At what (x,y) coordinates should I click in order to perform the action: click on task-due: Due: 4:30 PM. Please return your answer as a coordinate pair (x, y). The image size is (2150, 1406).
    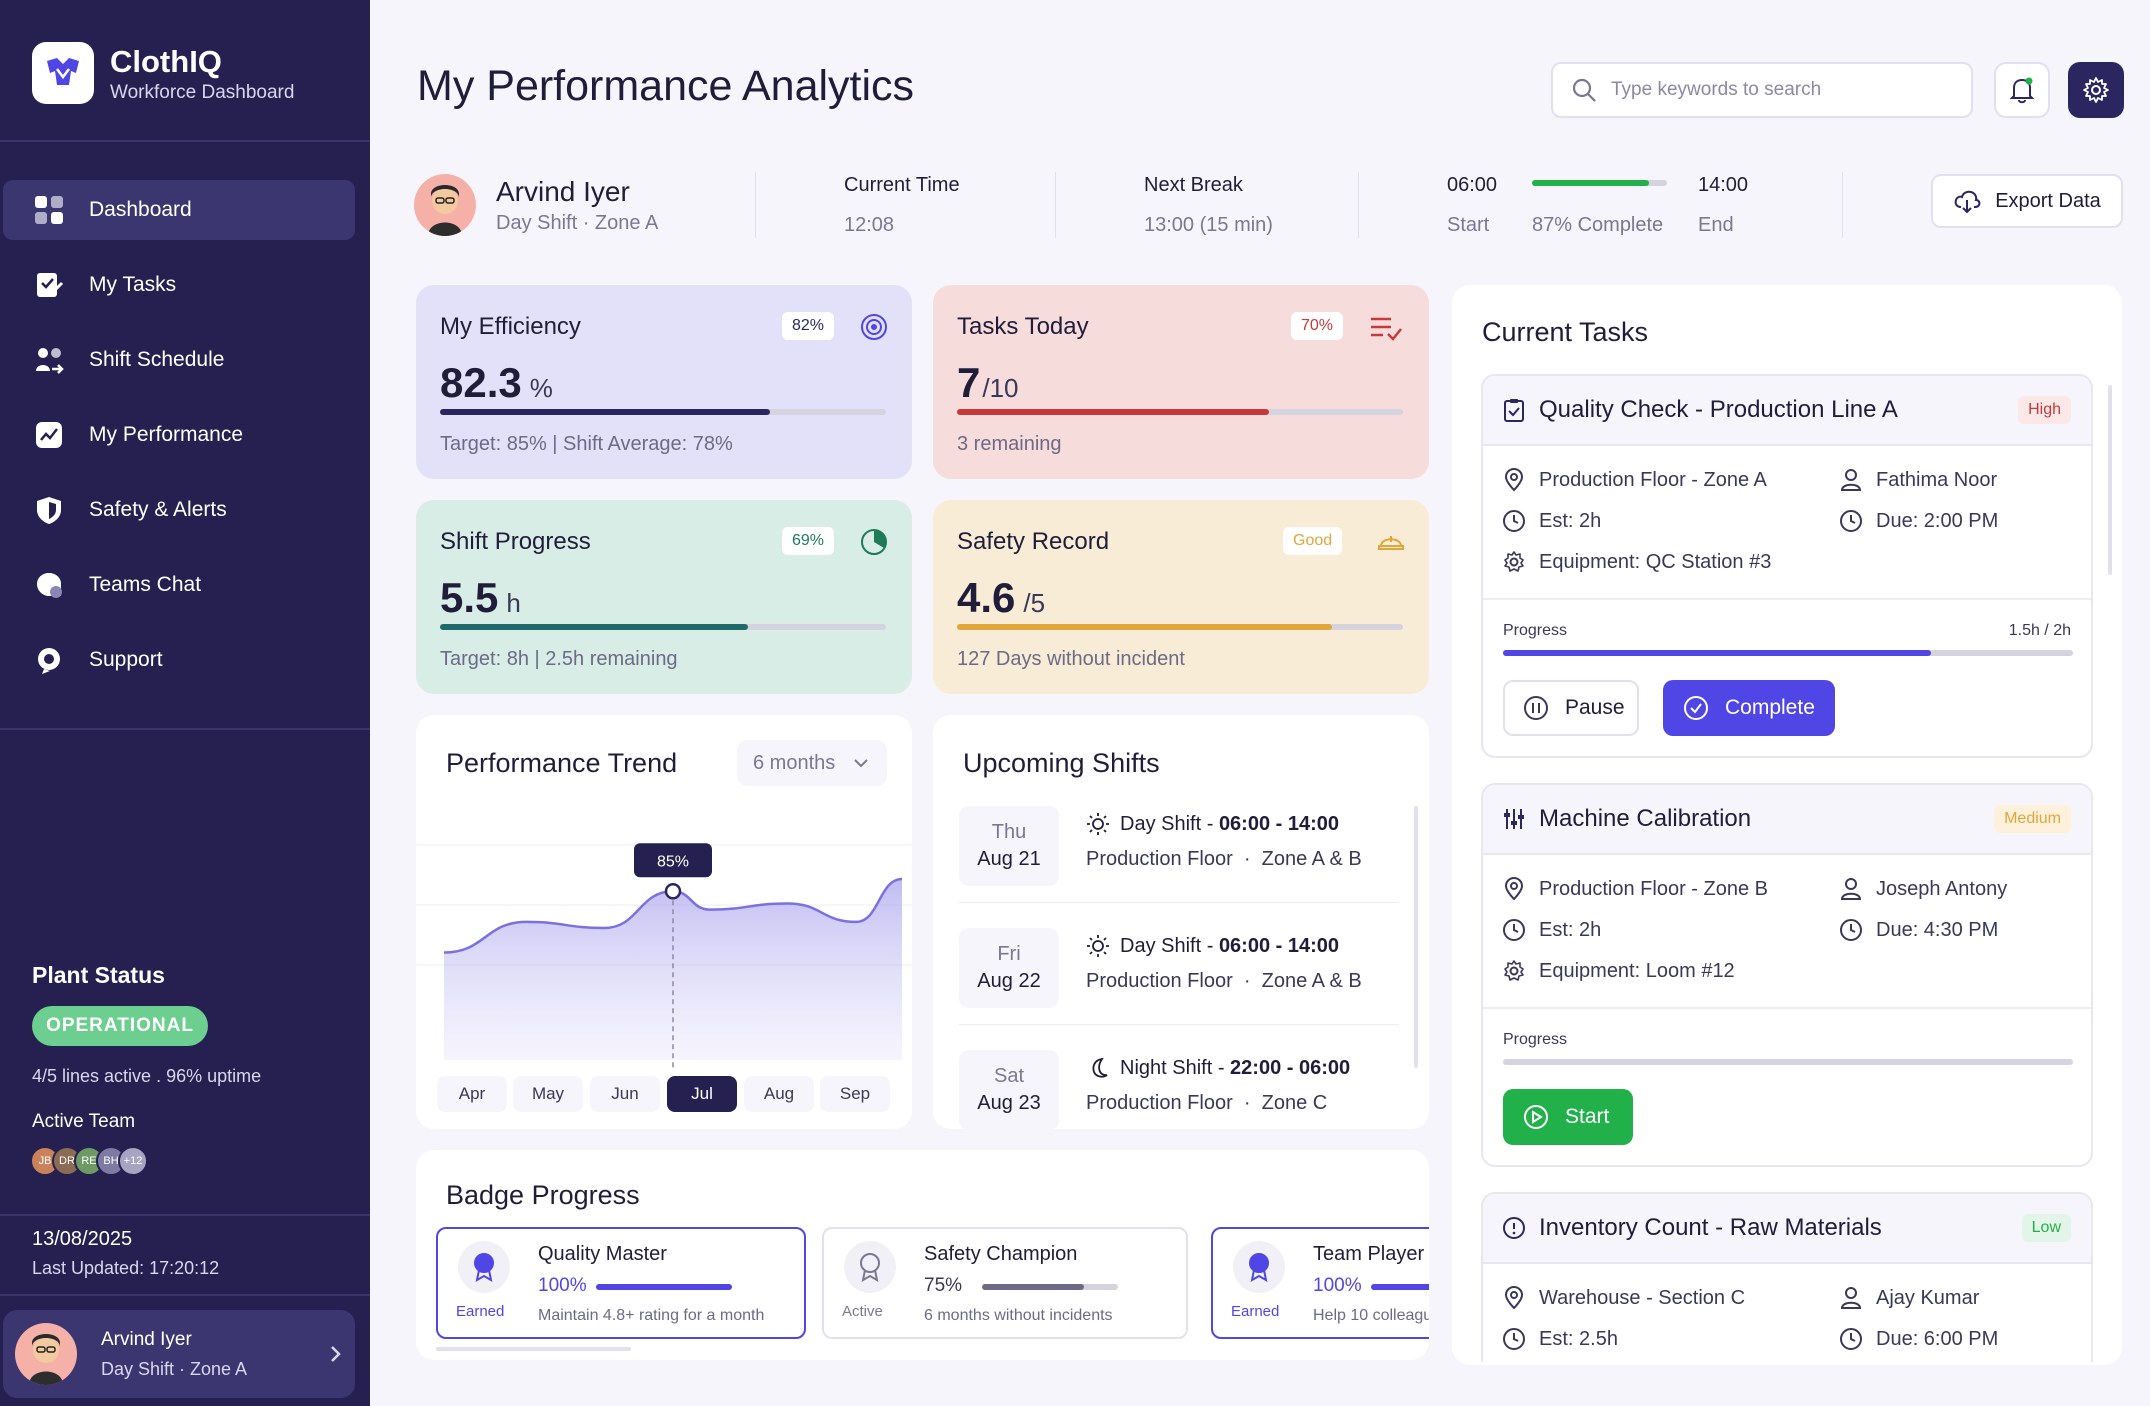
    Looking at the image, I should click on (1919, 930).